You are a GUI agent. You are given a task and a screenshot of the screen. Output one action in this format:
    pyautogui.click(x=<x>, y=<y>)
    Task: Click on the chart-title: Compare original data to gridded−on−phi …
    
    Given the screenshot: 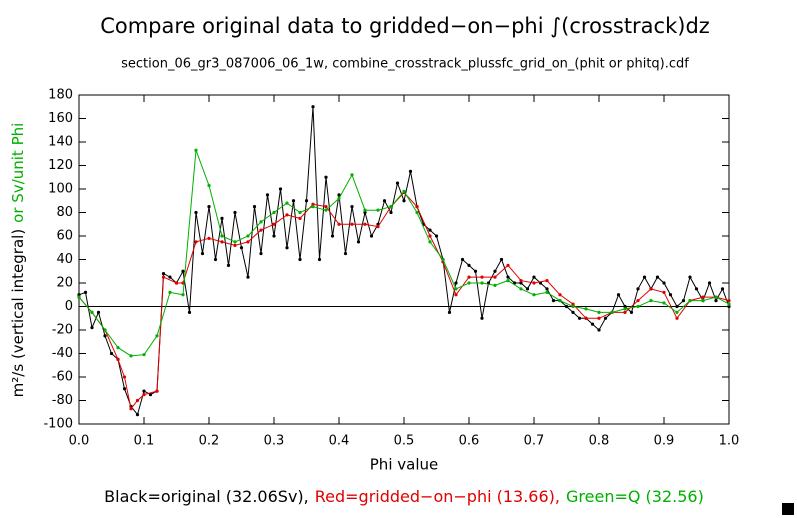 What is the action you would take?
    pyautogui.click(x=405, y=26)
    